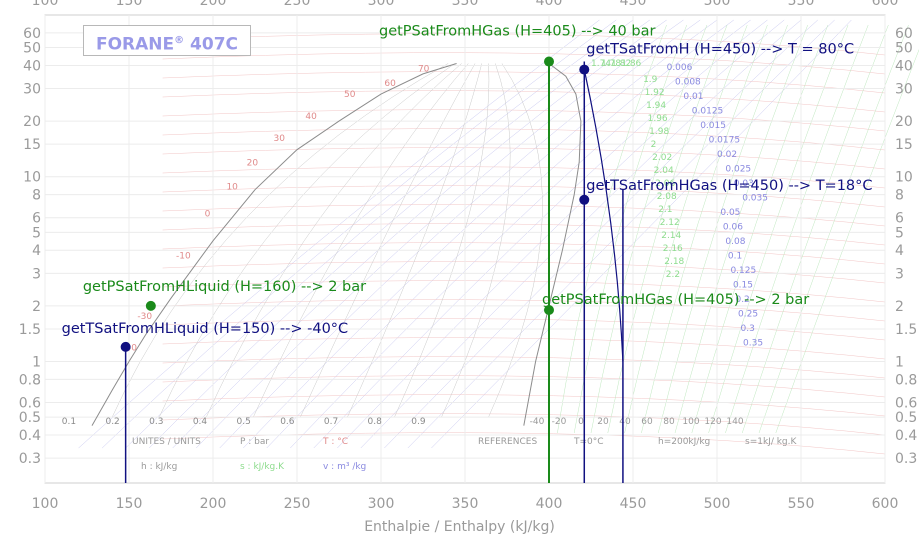 The width and height of the screenshot is (919, 555). Describe the element at coordinates (899, 233) in the screenshot. I see `y-tick-label-right: 5` at that location.